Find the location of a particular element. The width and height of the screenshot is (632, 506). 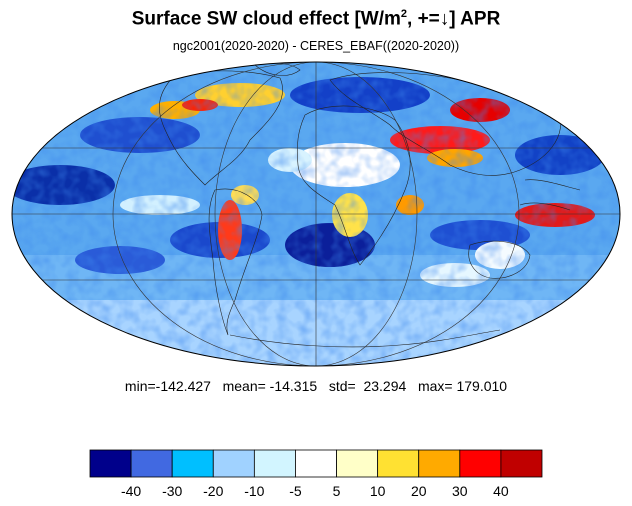

colorbar-tick-label: -10 is located at coordinates (254, 491).